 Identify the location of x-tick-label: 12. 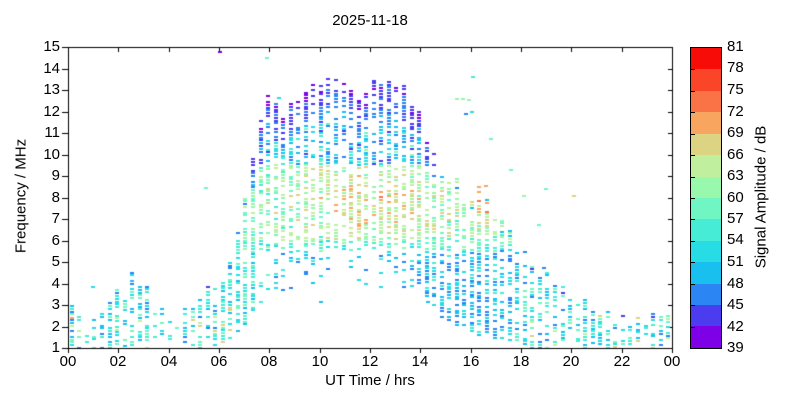
(370, 361).